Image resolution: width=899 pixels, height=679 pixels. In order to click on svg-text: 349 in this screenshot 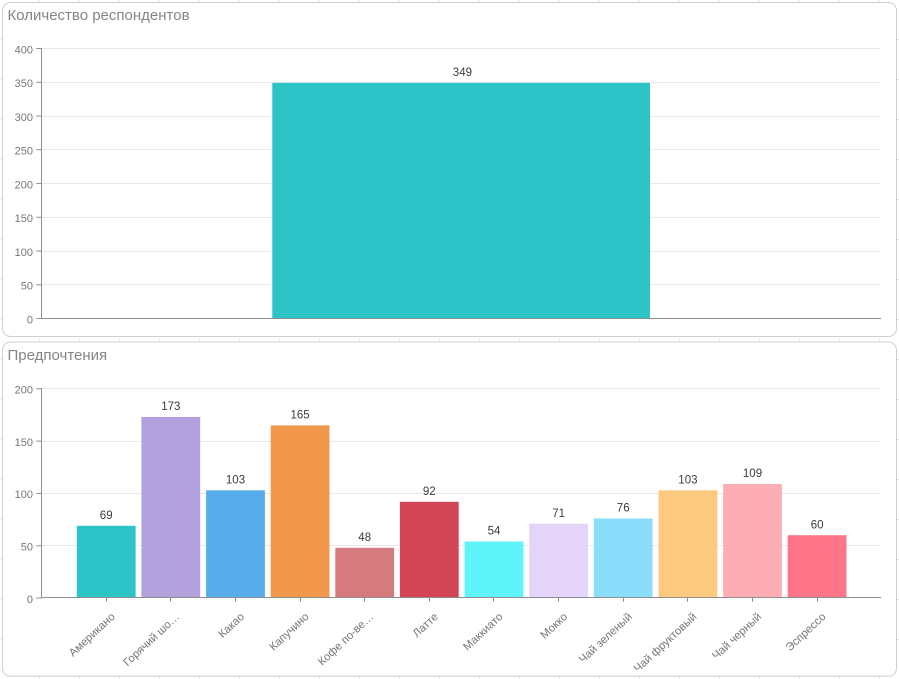, I will do `click(462, 73)`.